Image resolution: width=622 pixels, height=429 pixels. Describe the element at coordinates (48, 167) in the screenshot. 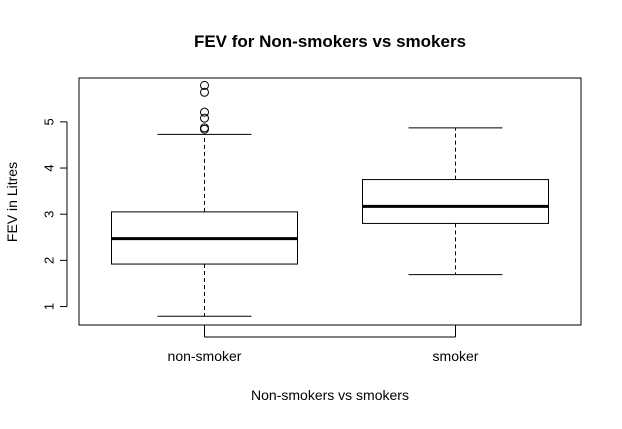

I see `y-tick-label: 4` at that location.